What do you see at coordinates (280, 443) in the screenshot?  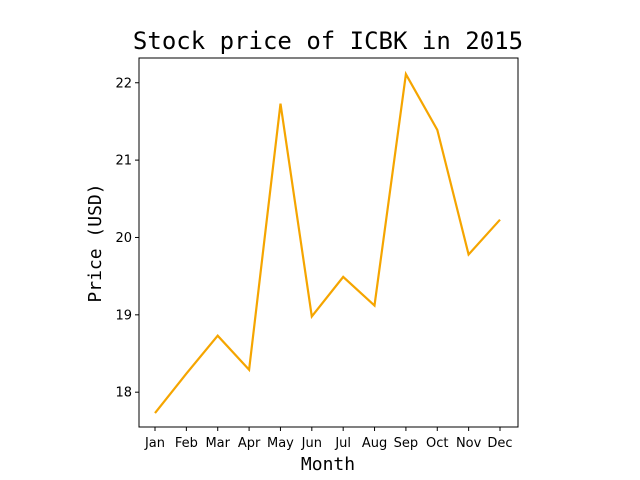 I see `x-tick-label: May` at bounding box center [280, 443].